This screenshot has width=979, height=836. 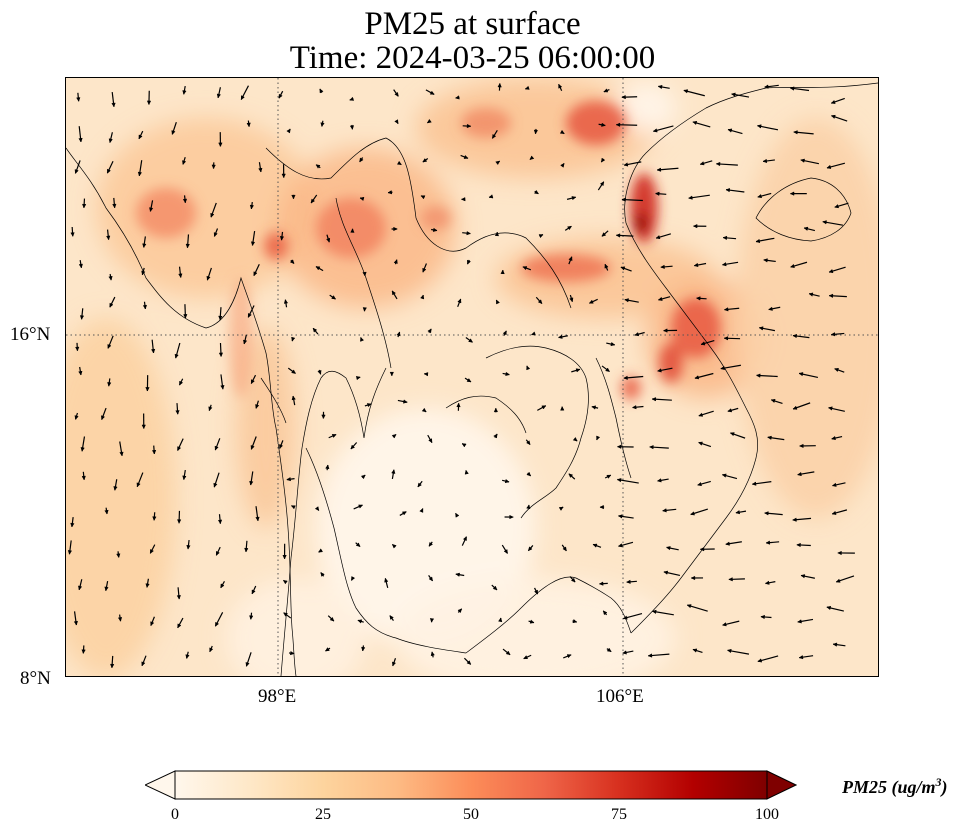 I want to click on longitude-label-98e: 98°E, so click(x=277, y=696).